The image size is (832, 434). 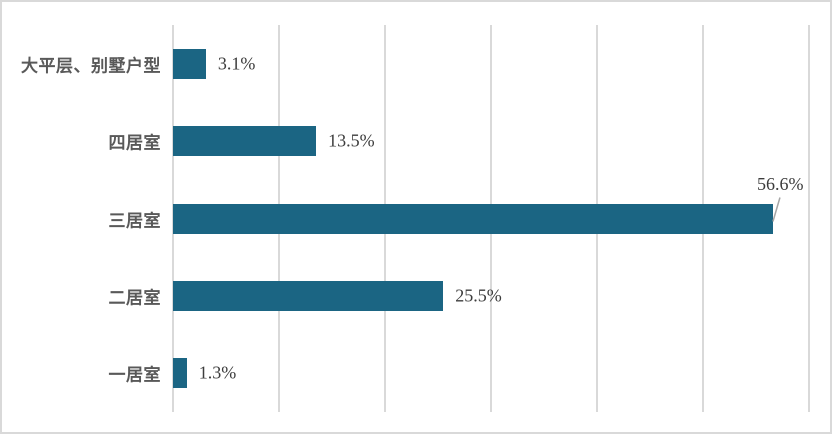 I want to click on gridline, so click(x=809, y=218).